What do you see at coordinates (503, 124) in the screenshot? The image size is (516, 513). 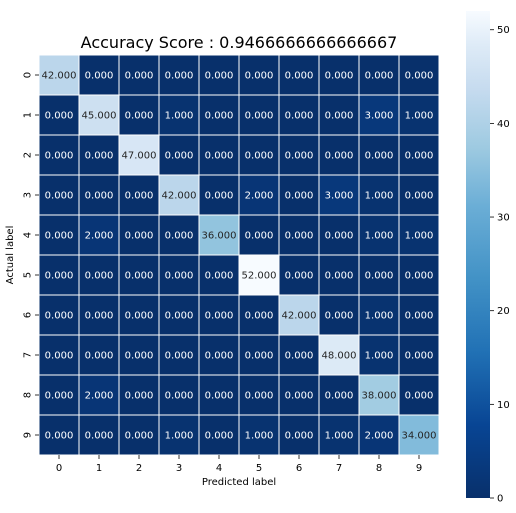 I see `colorbar-tick-label: 40` at bounding box center [503, 124].